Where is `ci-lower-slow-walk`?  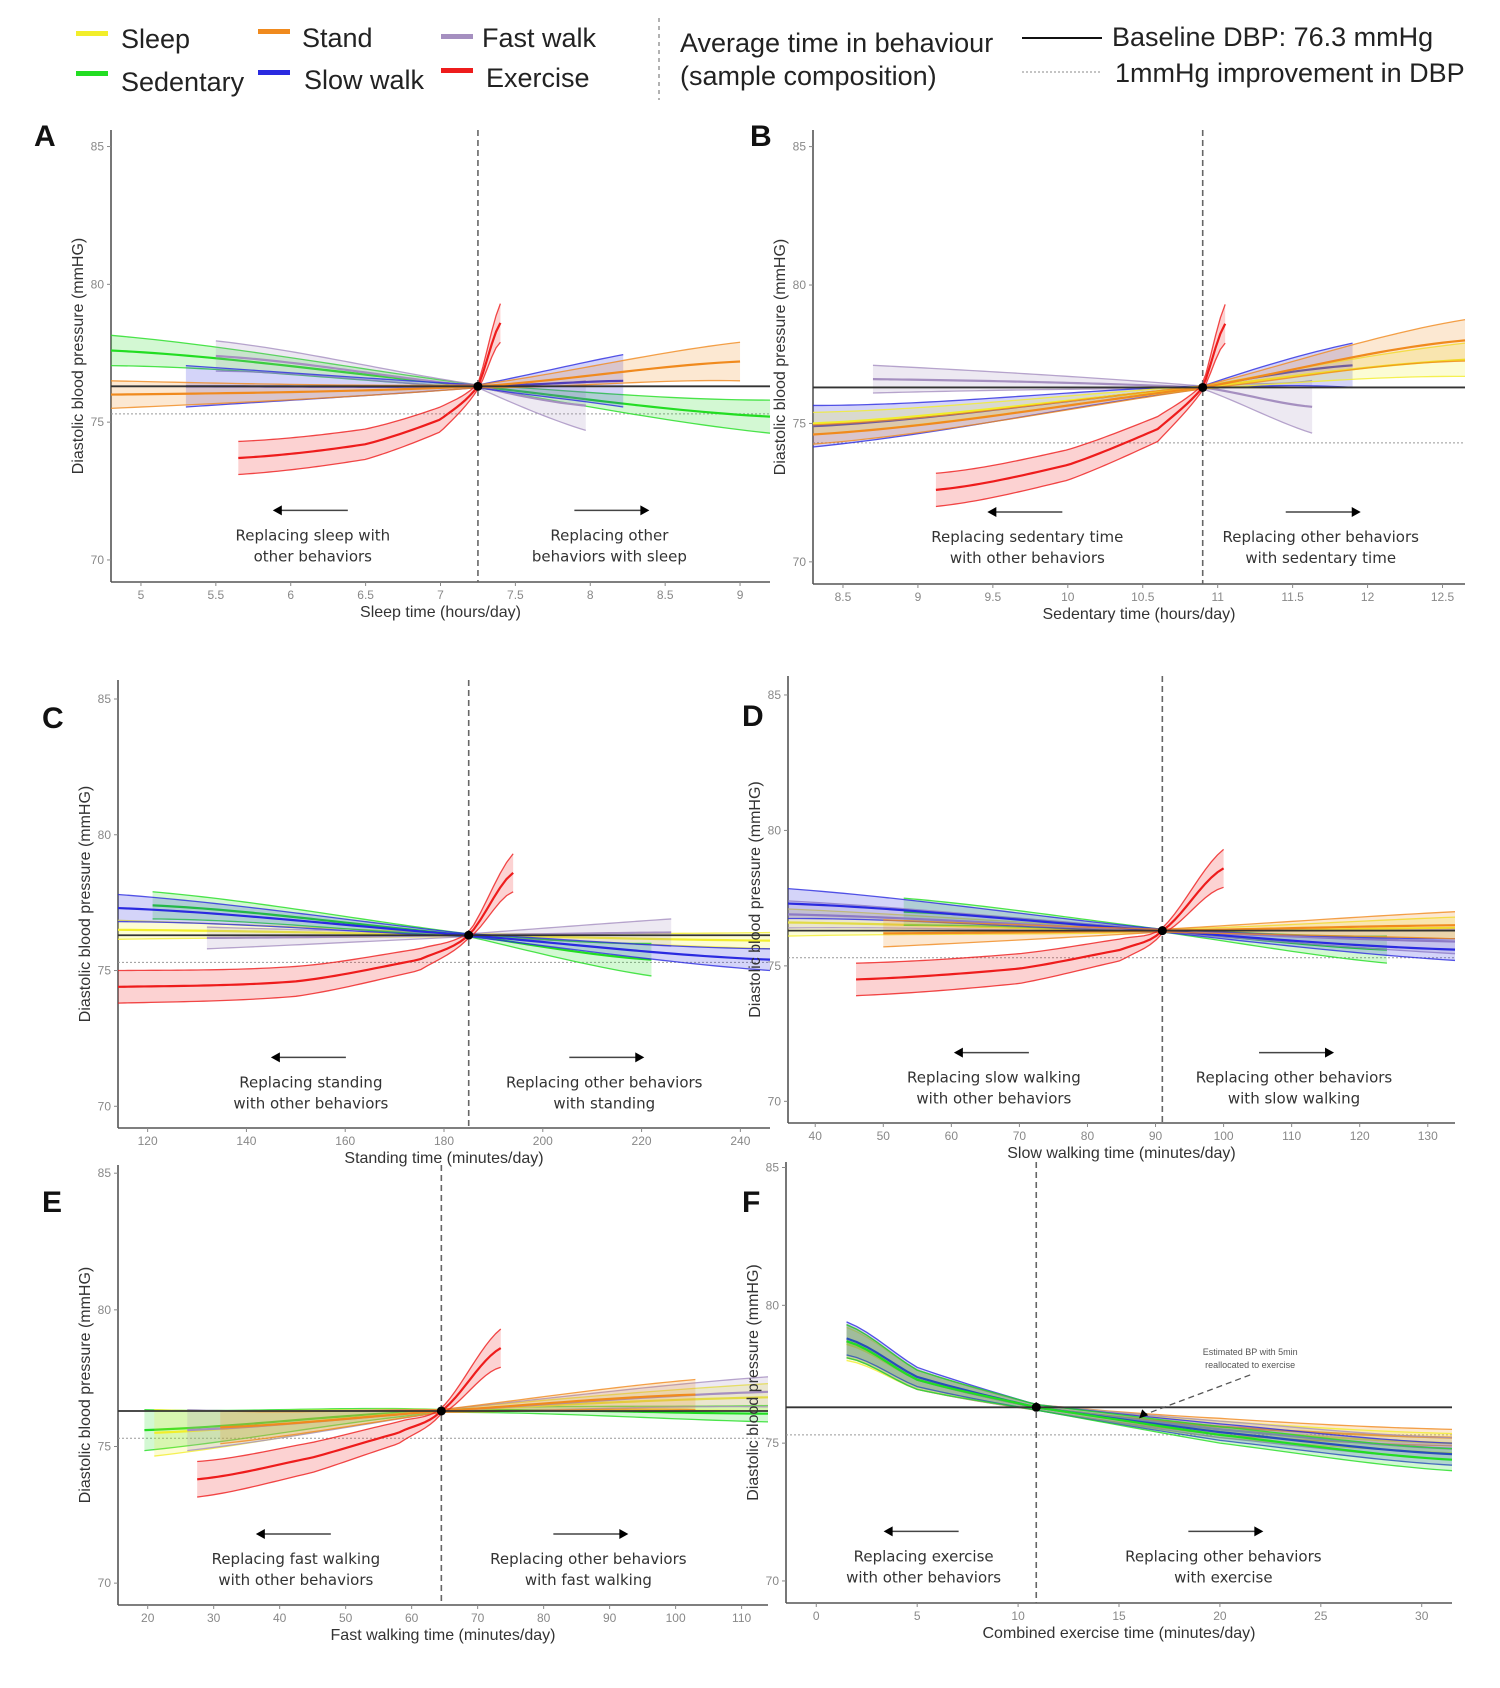
ci-lower-slow-walk is located at coordinates (1149, 1410).